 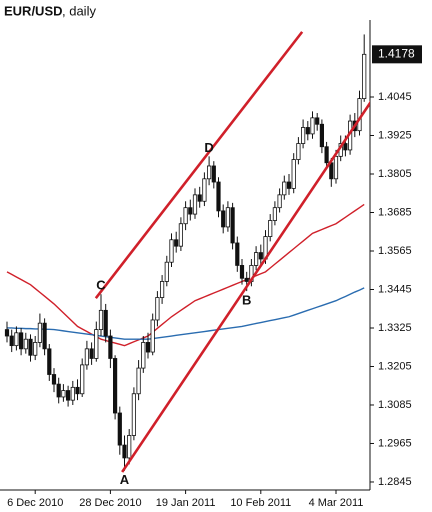 What do you see at coordinates (395, 366) in the screenshot?
I see `y-tick-label: 1.3205` at bounding box center [395, 366].